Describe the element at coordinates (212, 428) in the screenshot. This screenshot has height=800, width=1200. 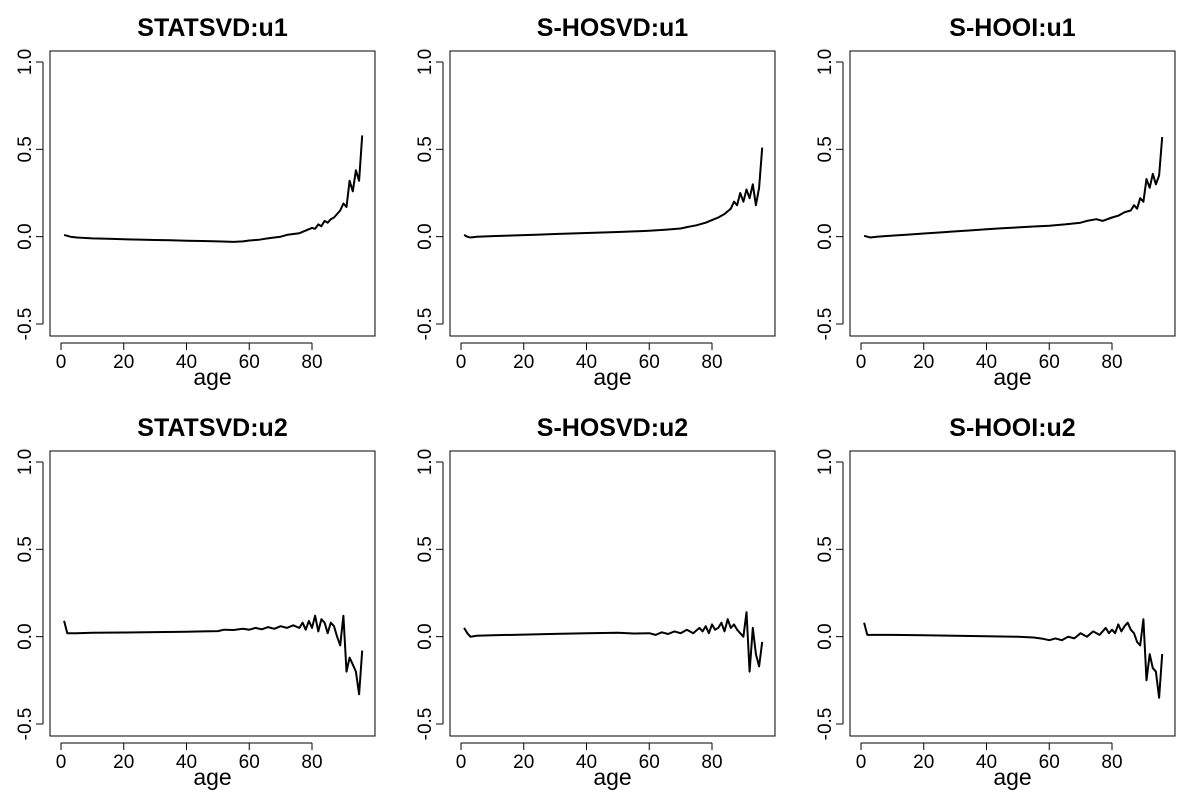
I see `panel-title: STATSVD:u2` at that location.